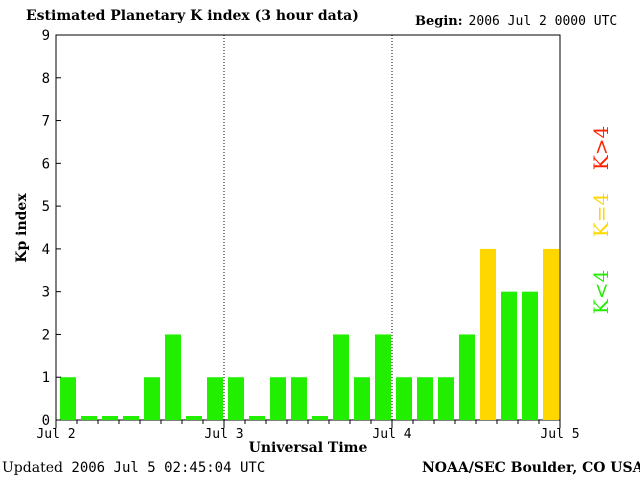 The height and width of the screenshot is (480, 640). Describe the element at coordinates (559, 434) in the screenshot. I see `x-tick-label: Jul 5` at that location.